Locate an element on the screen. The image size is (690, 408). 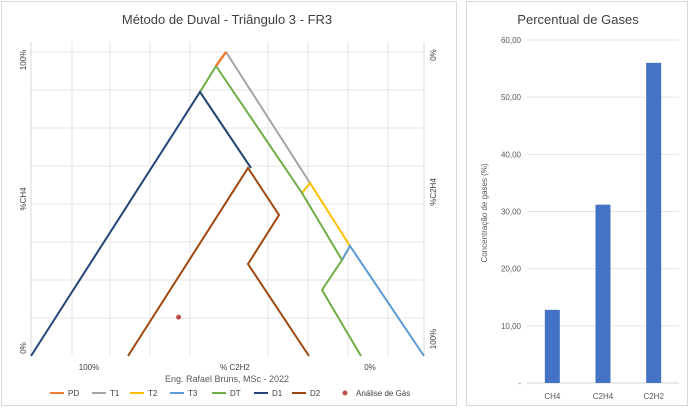
gas-analysis-point is located at coordinates (179, 317).